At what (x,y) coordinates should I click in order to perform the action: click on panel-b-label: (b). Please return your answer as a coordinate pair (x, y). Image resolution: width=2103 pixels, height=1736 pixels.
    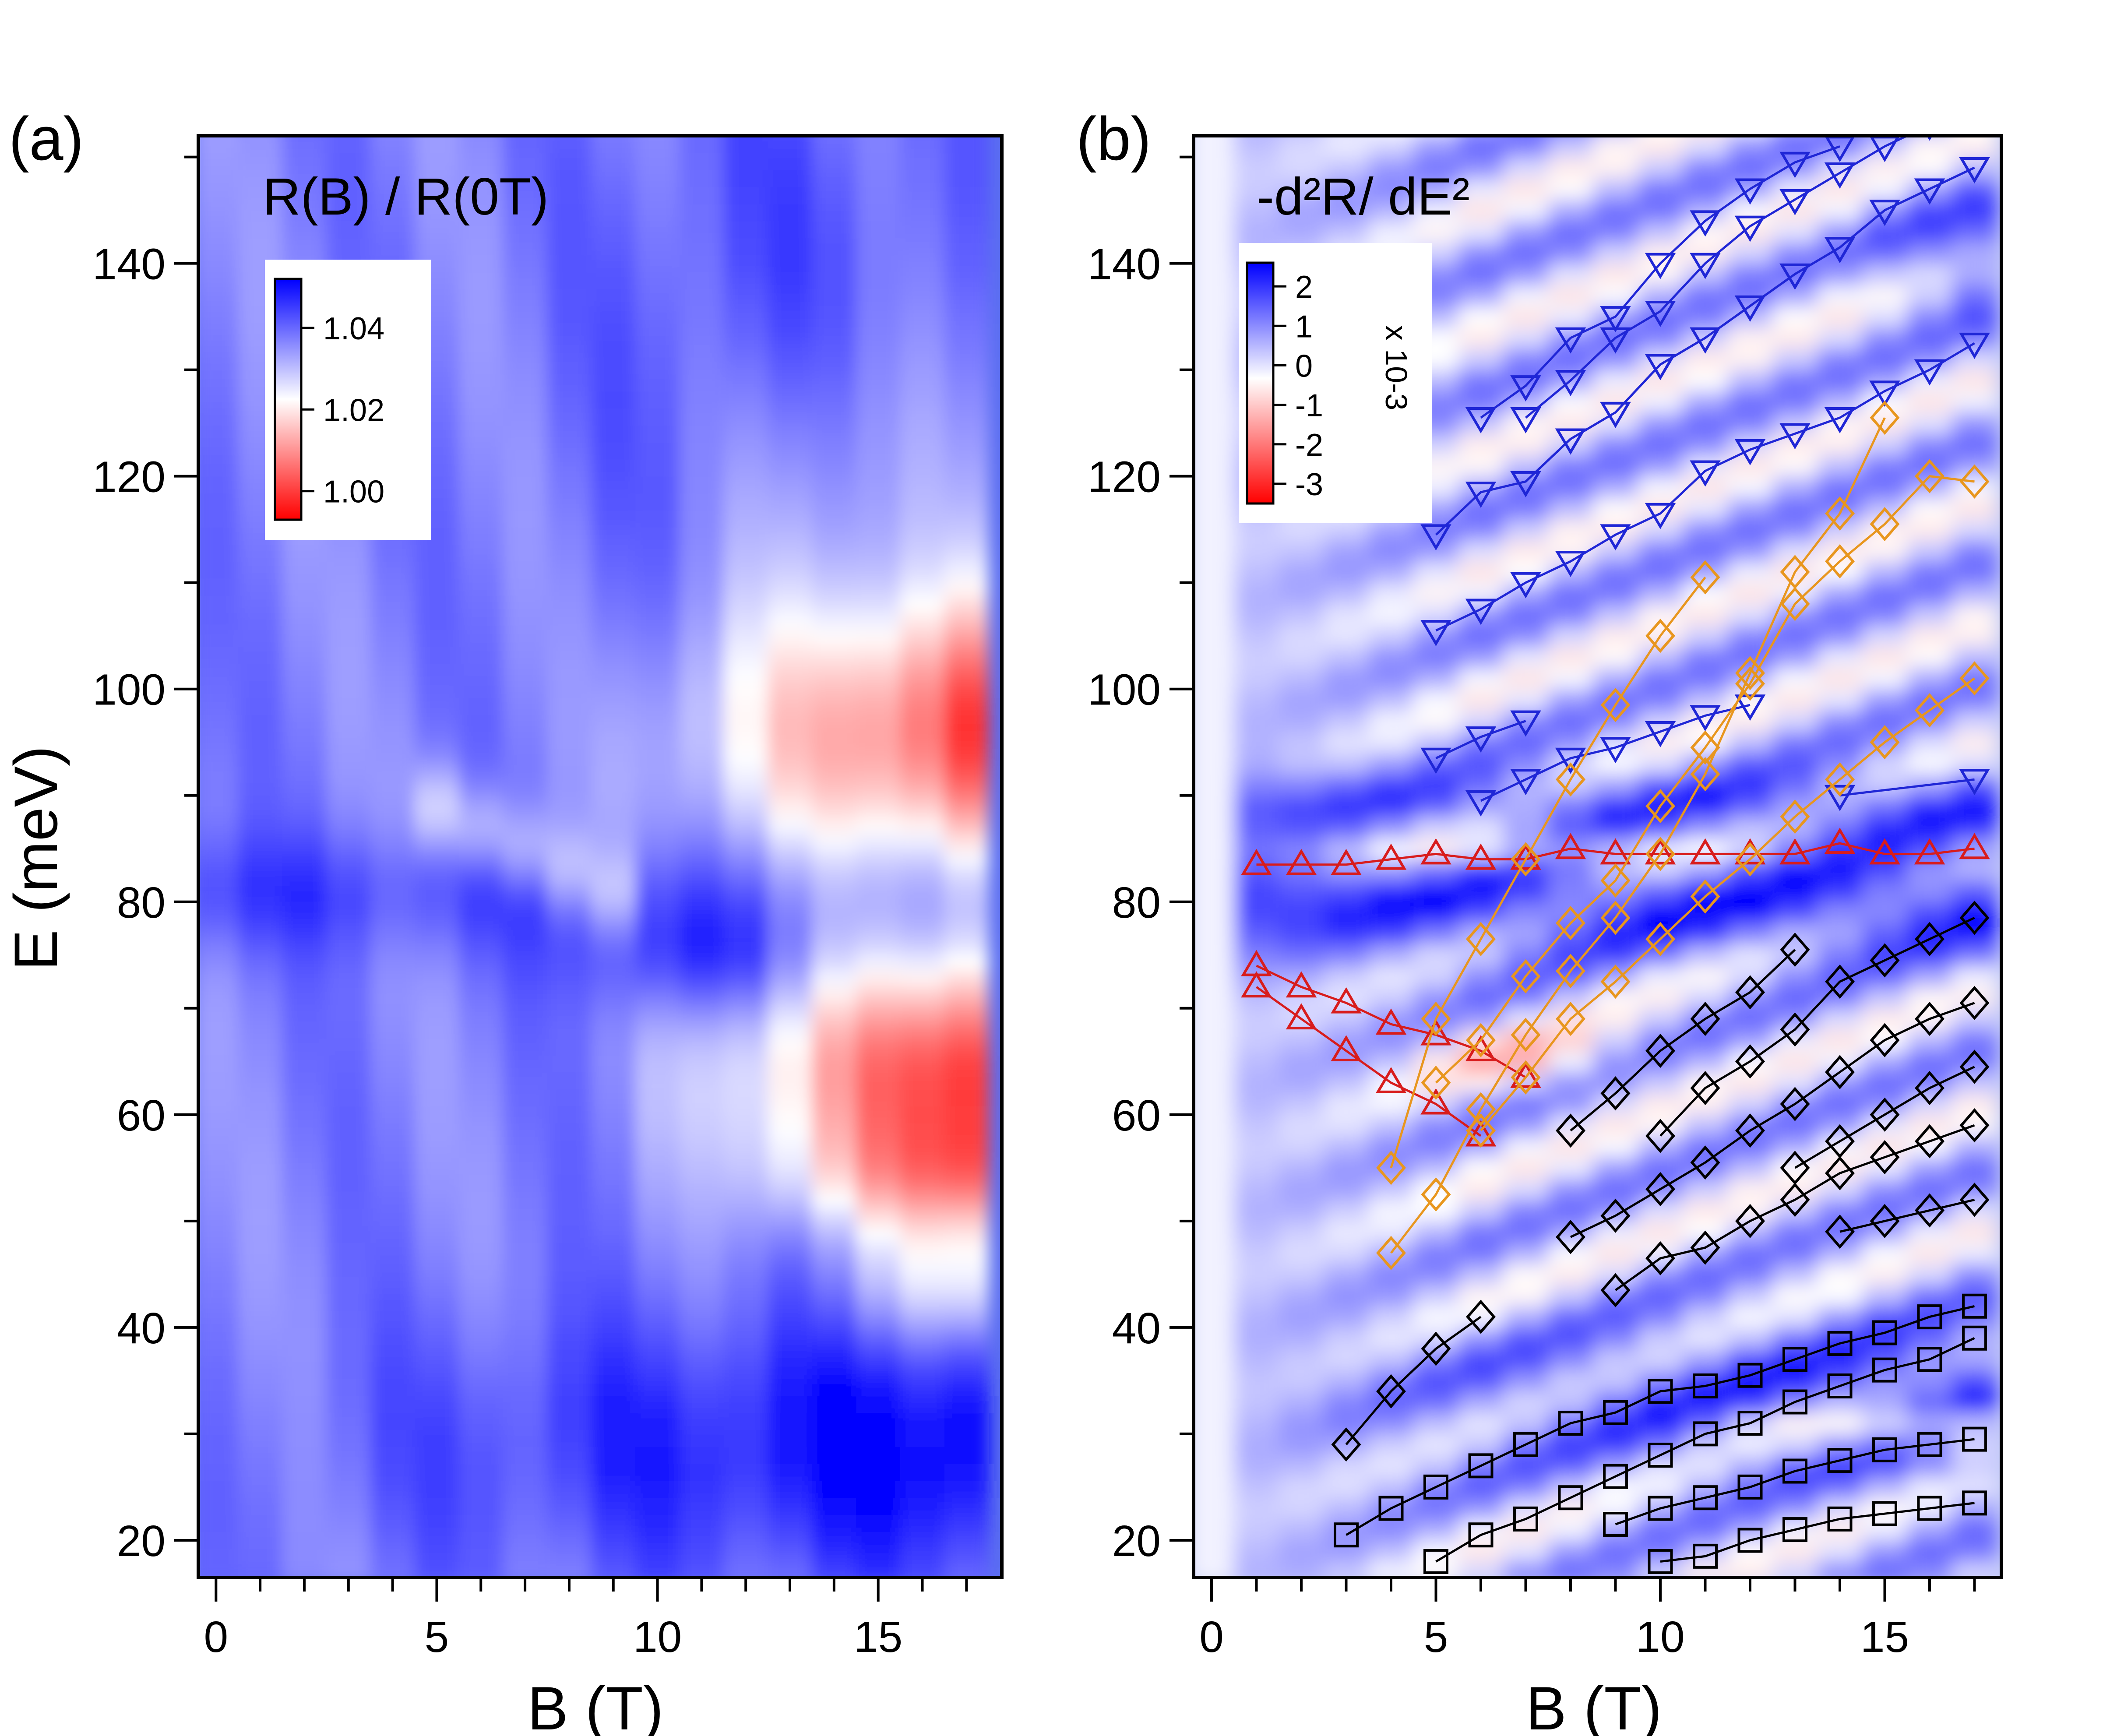
    Looking at the image, I should click on (1114, 138).